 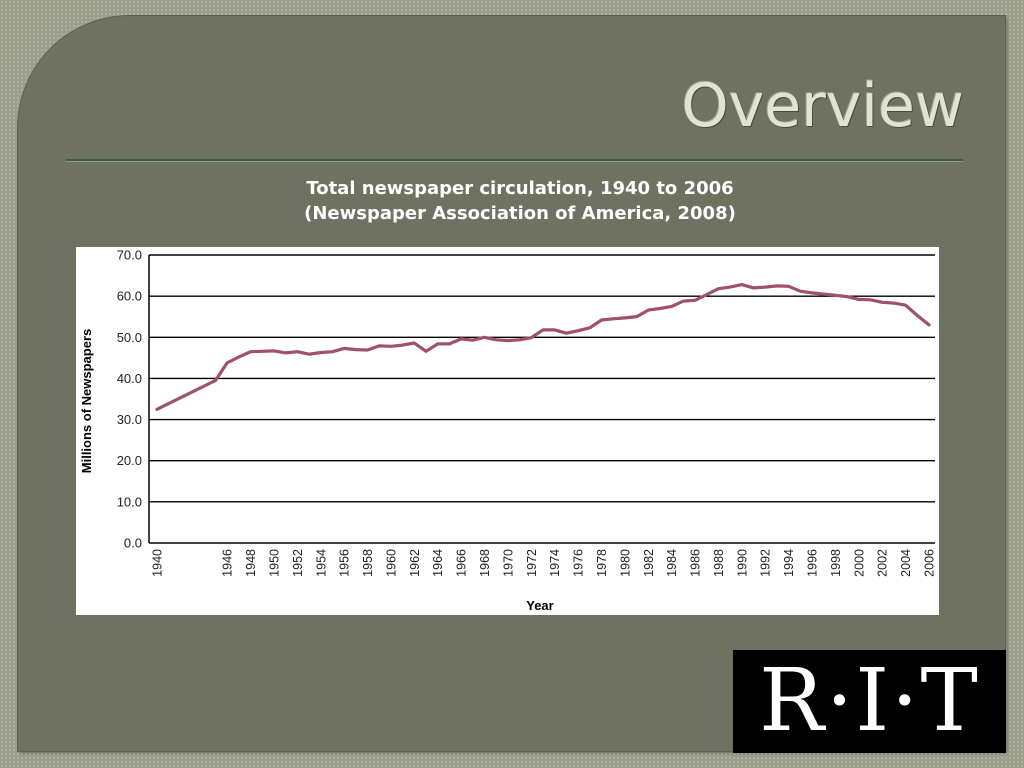 What do you see at coordinates (415, 563) in the screenshot?
I see `x-tick-label: 1962` at bounding box center [415, 563].